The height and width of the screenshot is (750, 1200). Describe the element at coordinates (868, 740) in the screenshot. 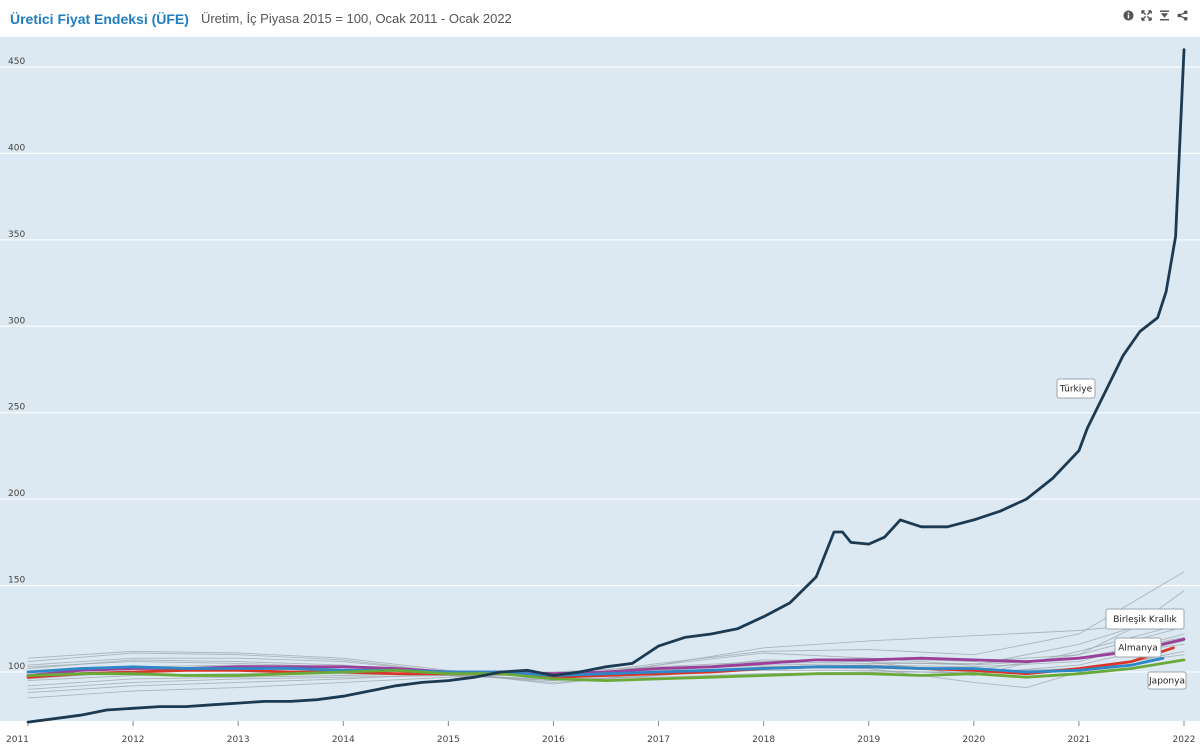

I see `x-tick-label: 2019` at that location.